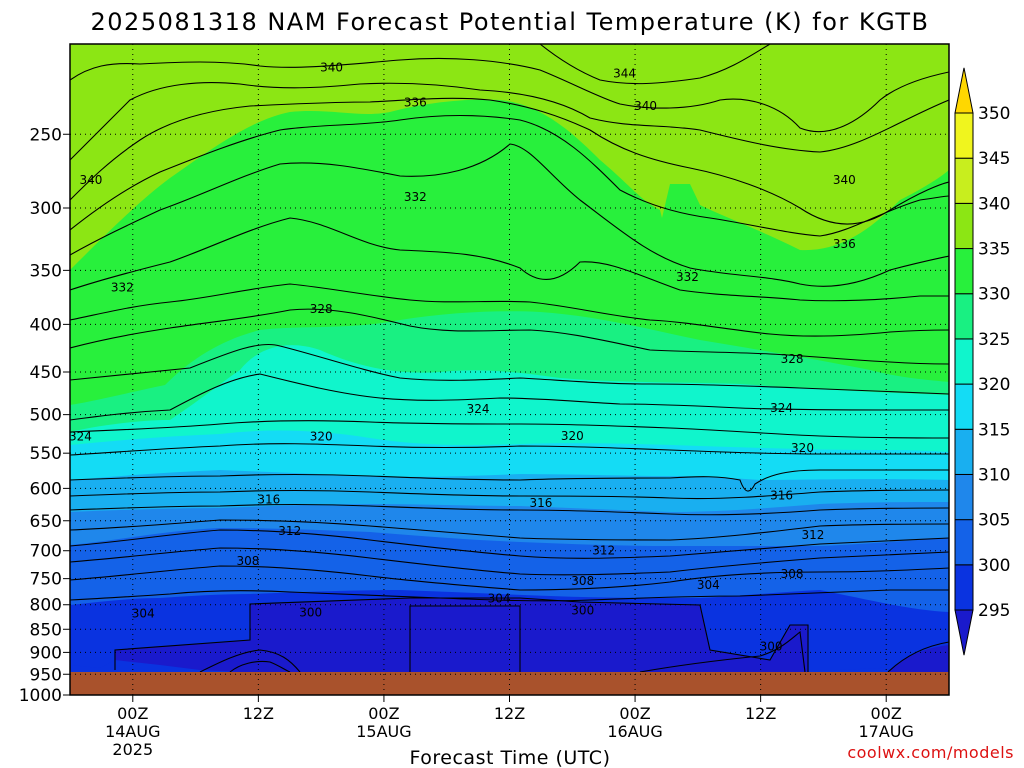 The image size is (1024, 768). I want to click on x-tick-label: 17AUG, so click(886, 731).